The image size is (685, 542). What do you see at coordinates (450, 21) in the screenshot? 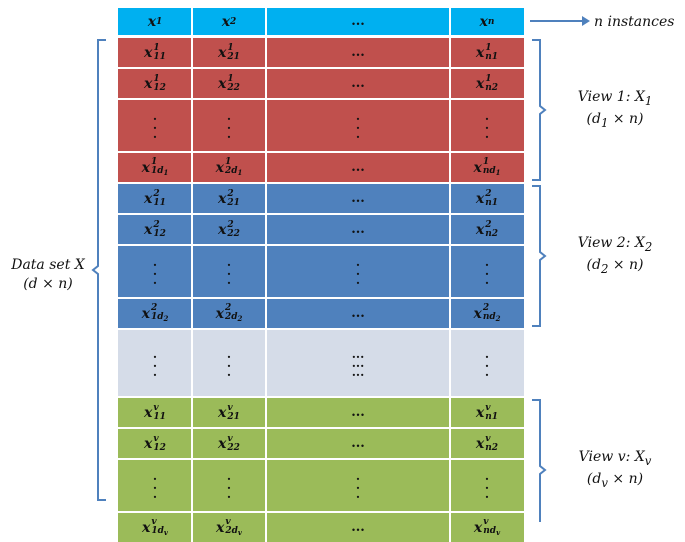
I see `header-divider` at bounding box center [450, 21].